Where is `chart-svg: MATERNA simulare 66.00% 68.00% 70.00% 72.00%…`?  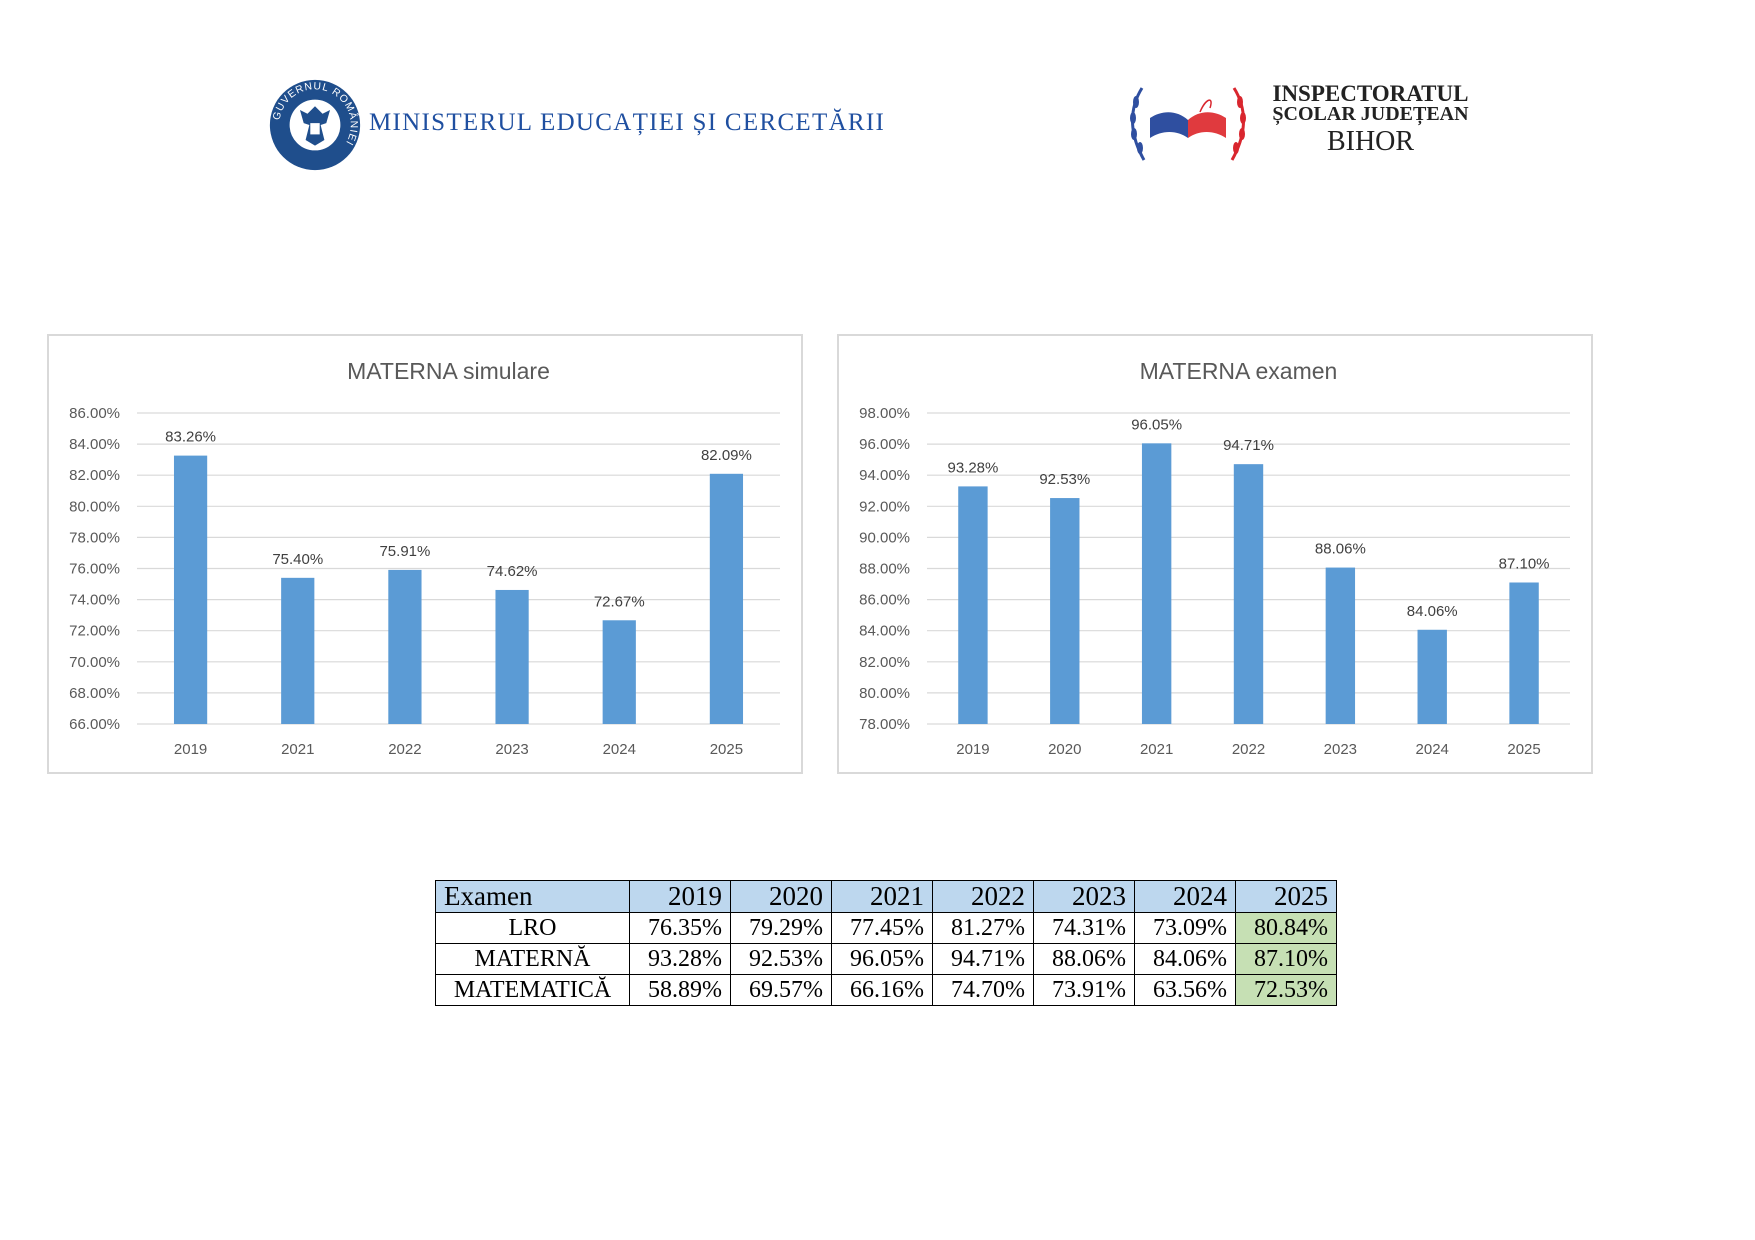 chart-svg: MATERNA simulare 66.00% 68.00% 70.00% 72.00%… is located at coordinates (424, 558).